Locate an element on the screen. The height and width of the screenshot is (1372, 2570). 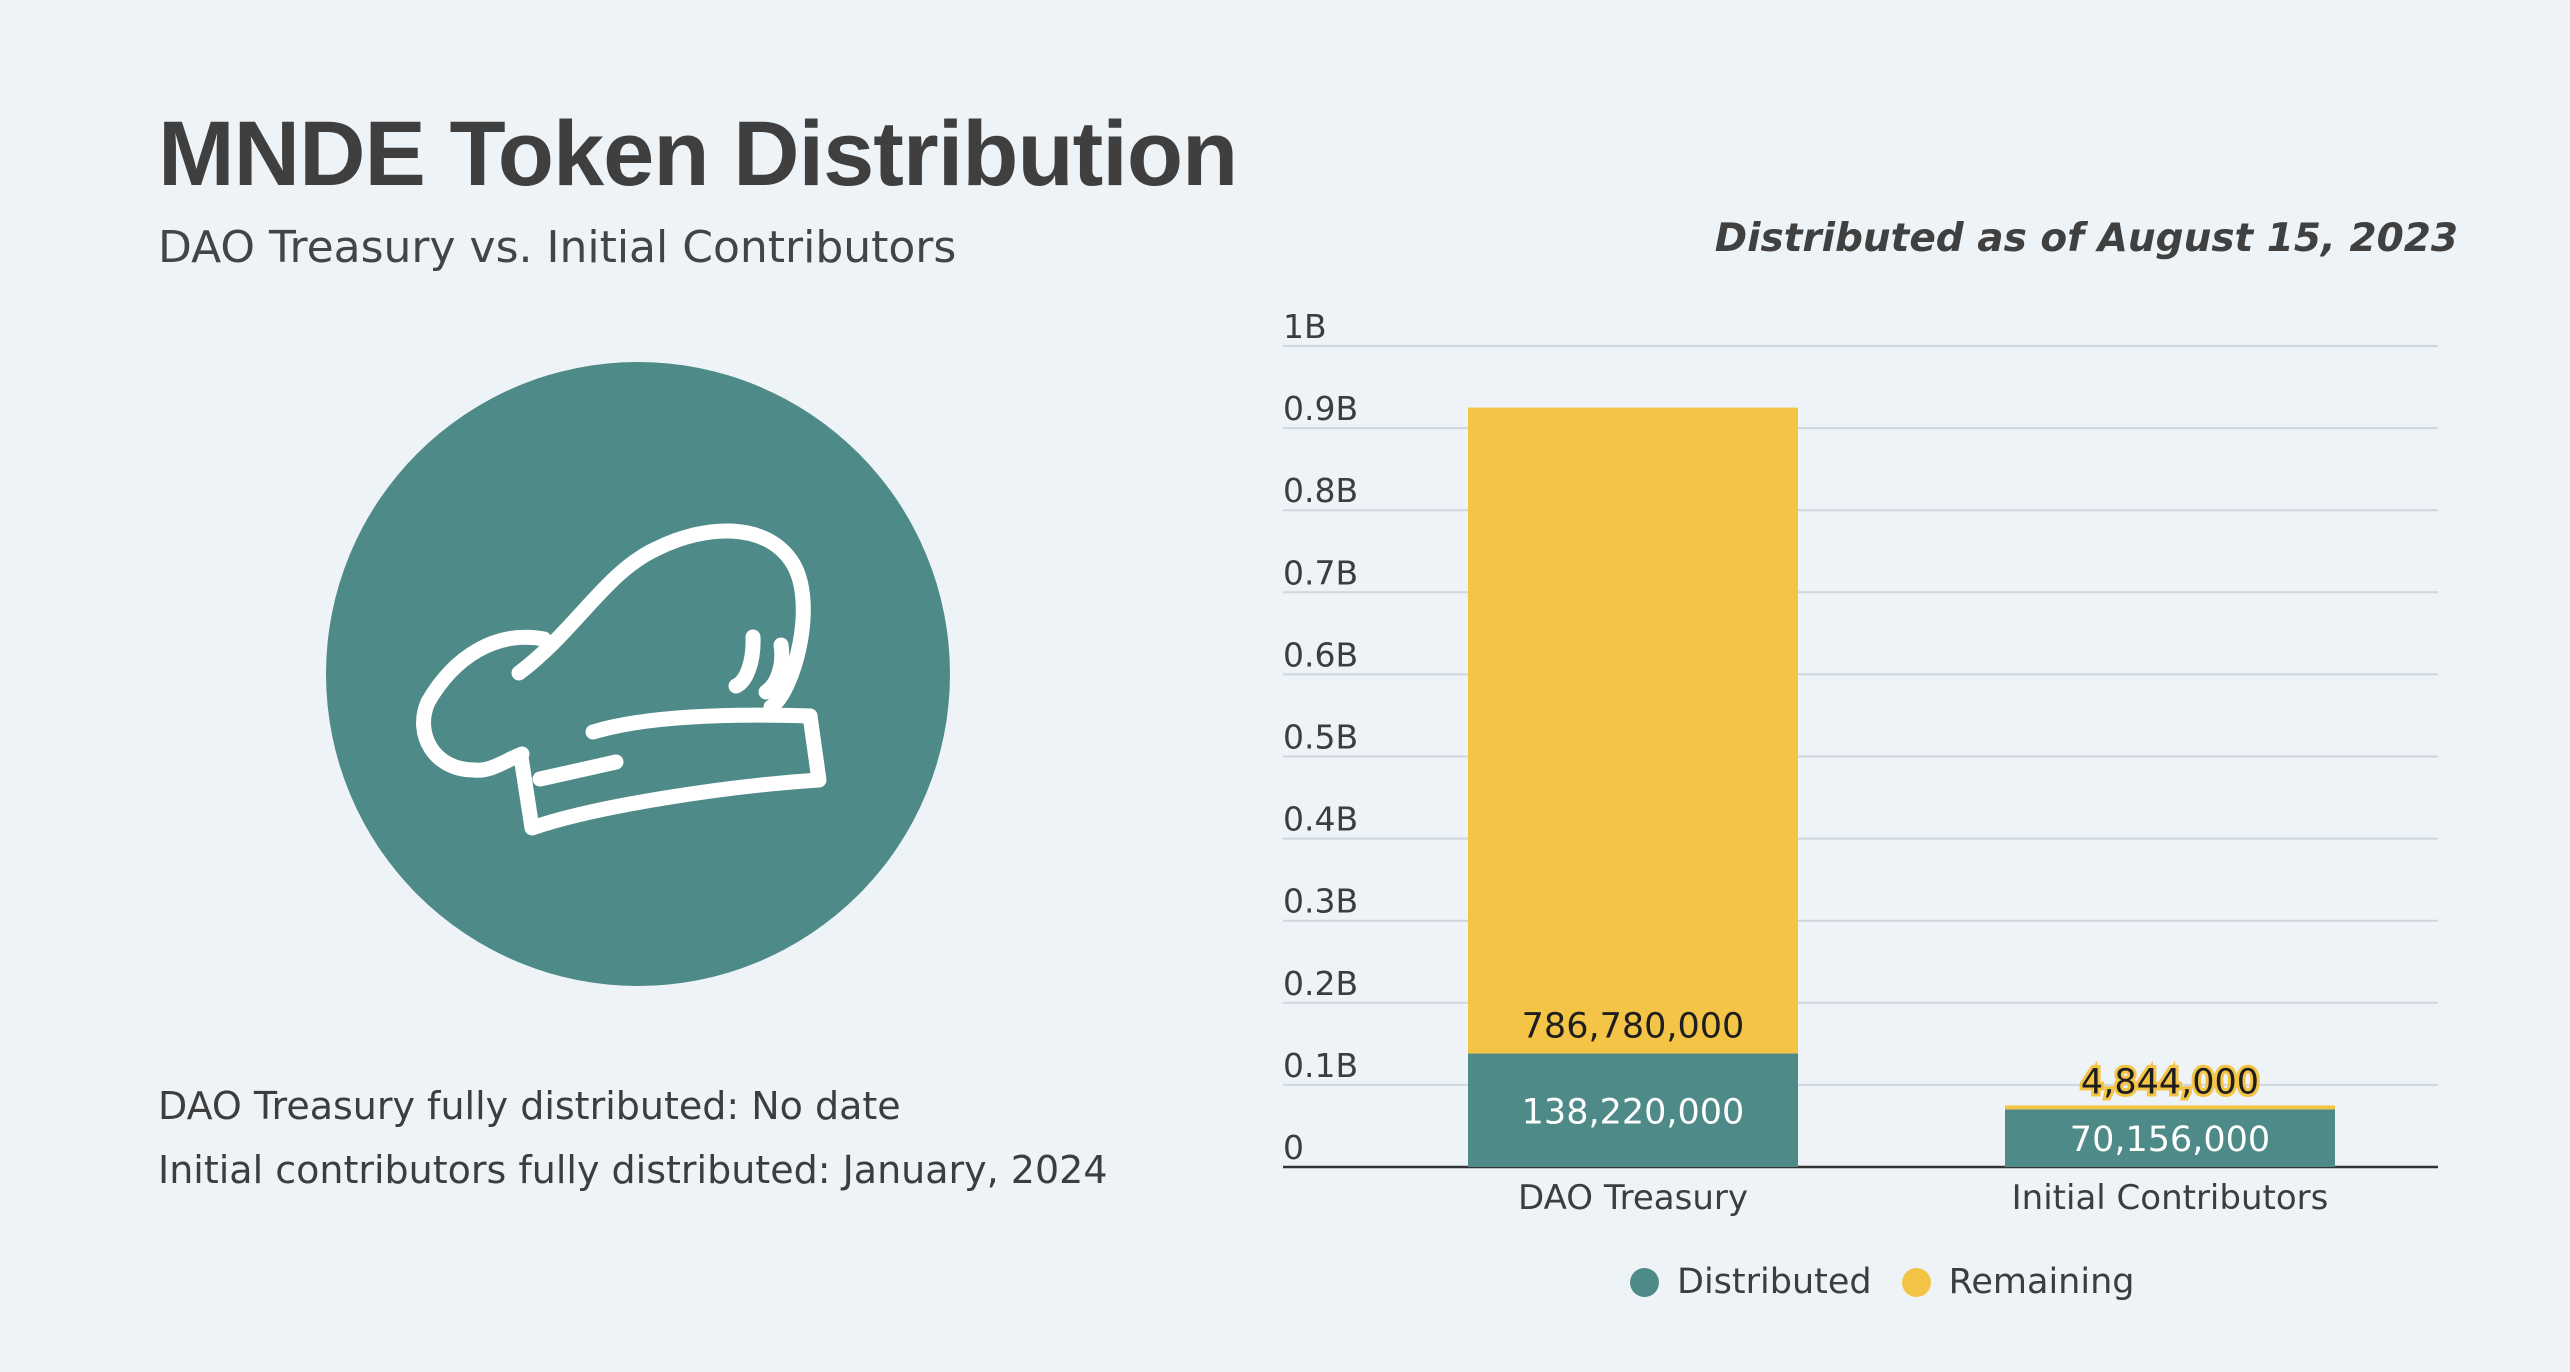
legend-item-distributed: Distributed is located at coordinates (1751, 1282).